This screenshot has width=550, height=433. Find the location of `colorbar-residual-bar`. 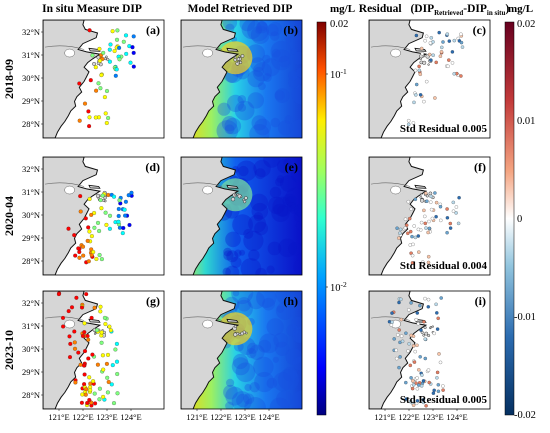

colorbar-residual-bar is located at coordinates (509, 218).